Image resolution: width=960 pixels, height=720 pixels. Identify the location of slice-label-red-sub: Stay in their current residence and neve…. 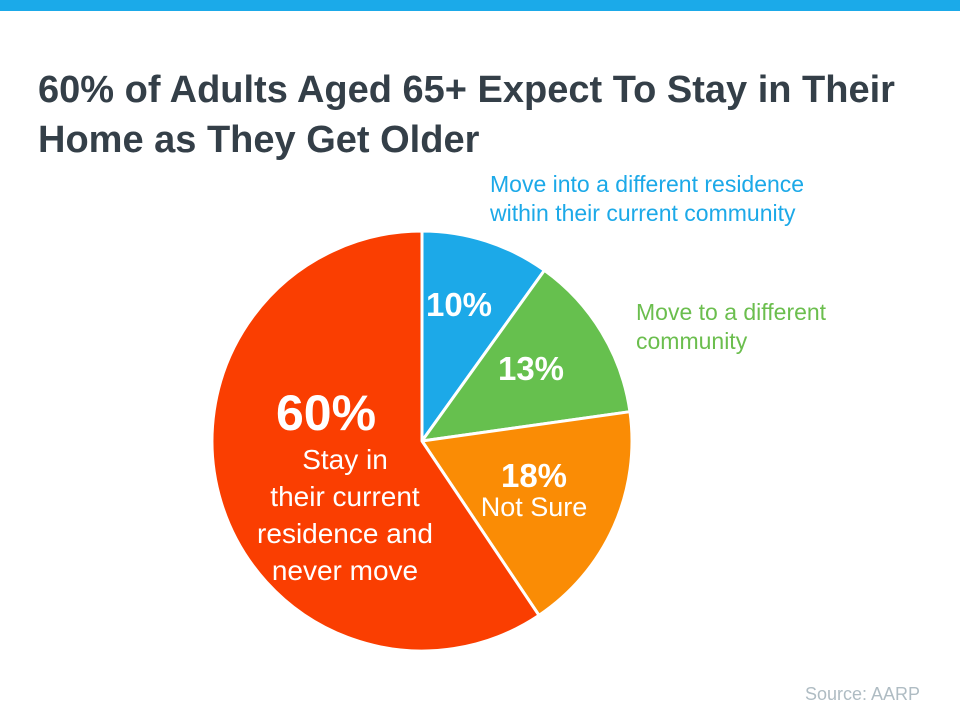
(345, 515).